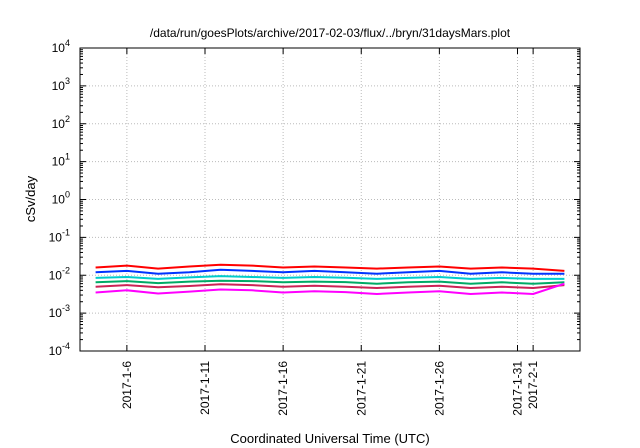 The image size is (640, 448). What do you see at coordinates (533, 385) in the screenshot?
I see `x-tick-label: 2017-2-1` at bounding box center [533, 385].